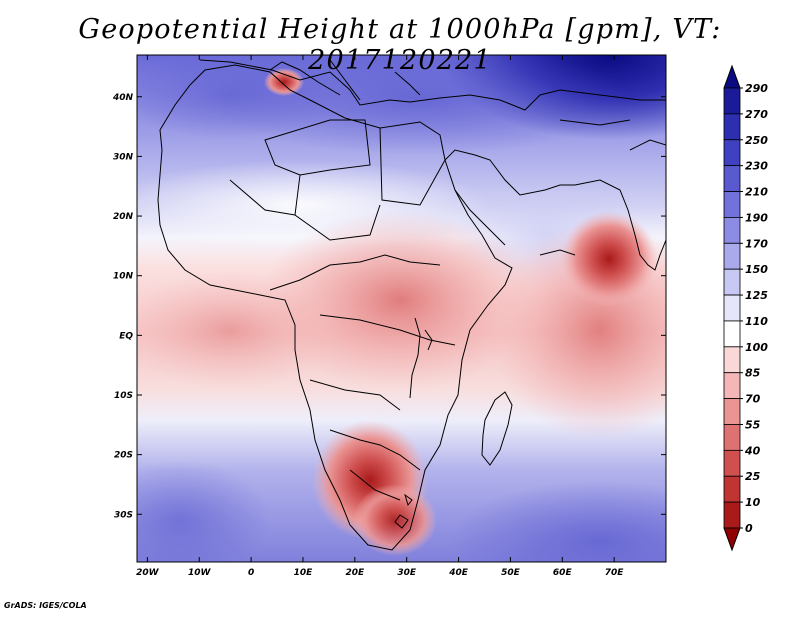 This screenshot has width=800, height=618. Describe the element at coordinates (123, 396) in the screenshot. I see `lat-tick-label: 10S` at that location.